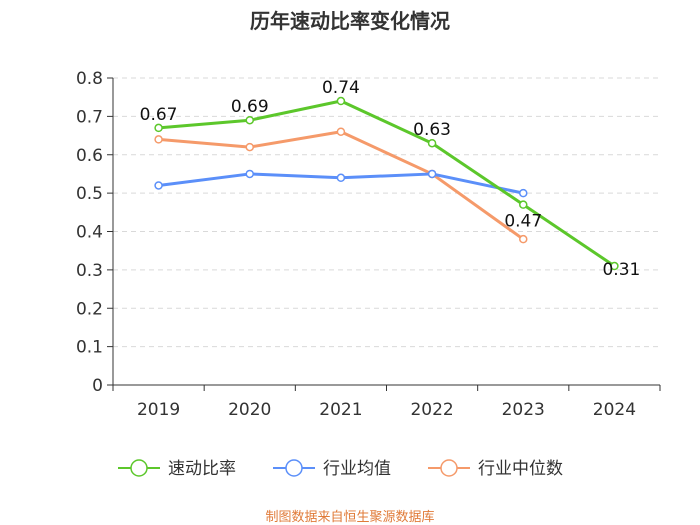 The image size is (700, 525). I want to click on chart-title: 历年速动比率变化情况, so click(350, 21).